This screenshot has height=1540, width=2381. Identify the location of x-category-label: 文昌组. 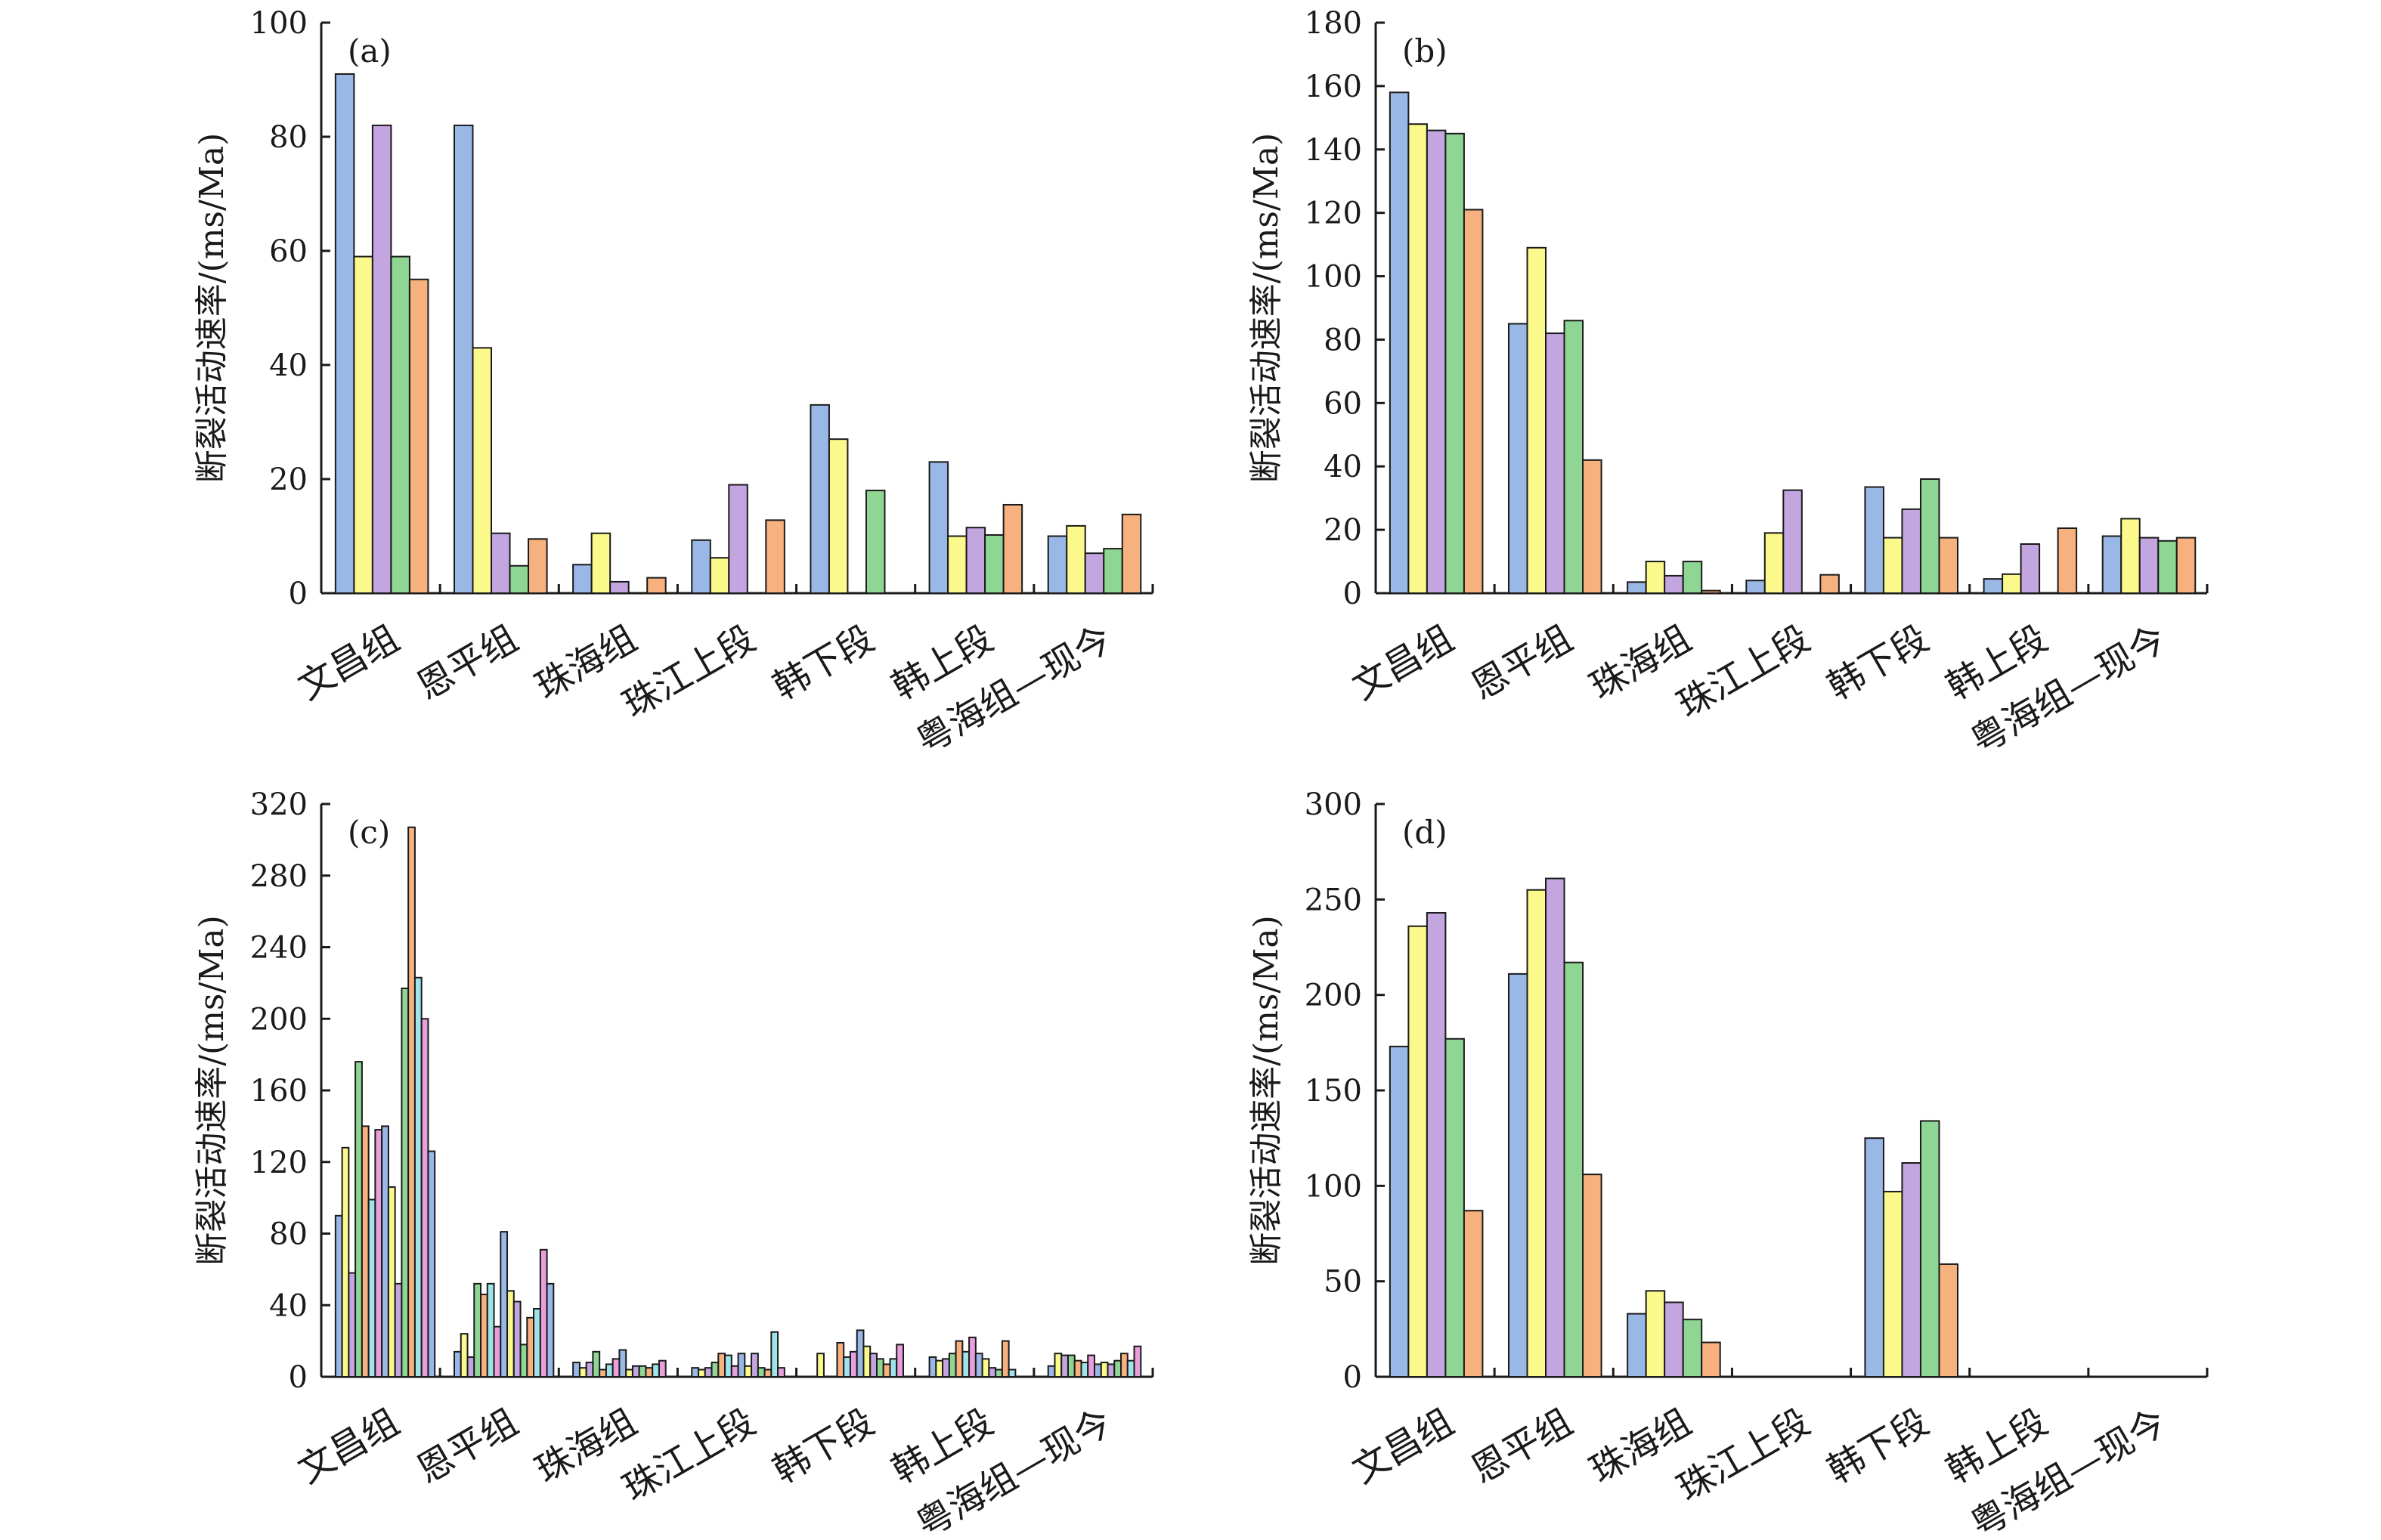
(349, 663).